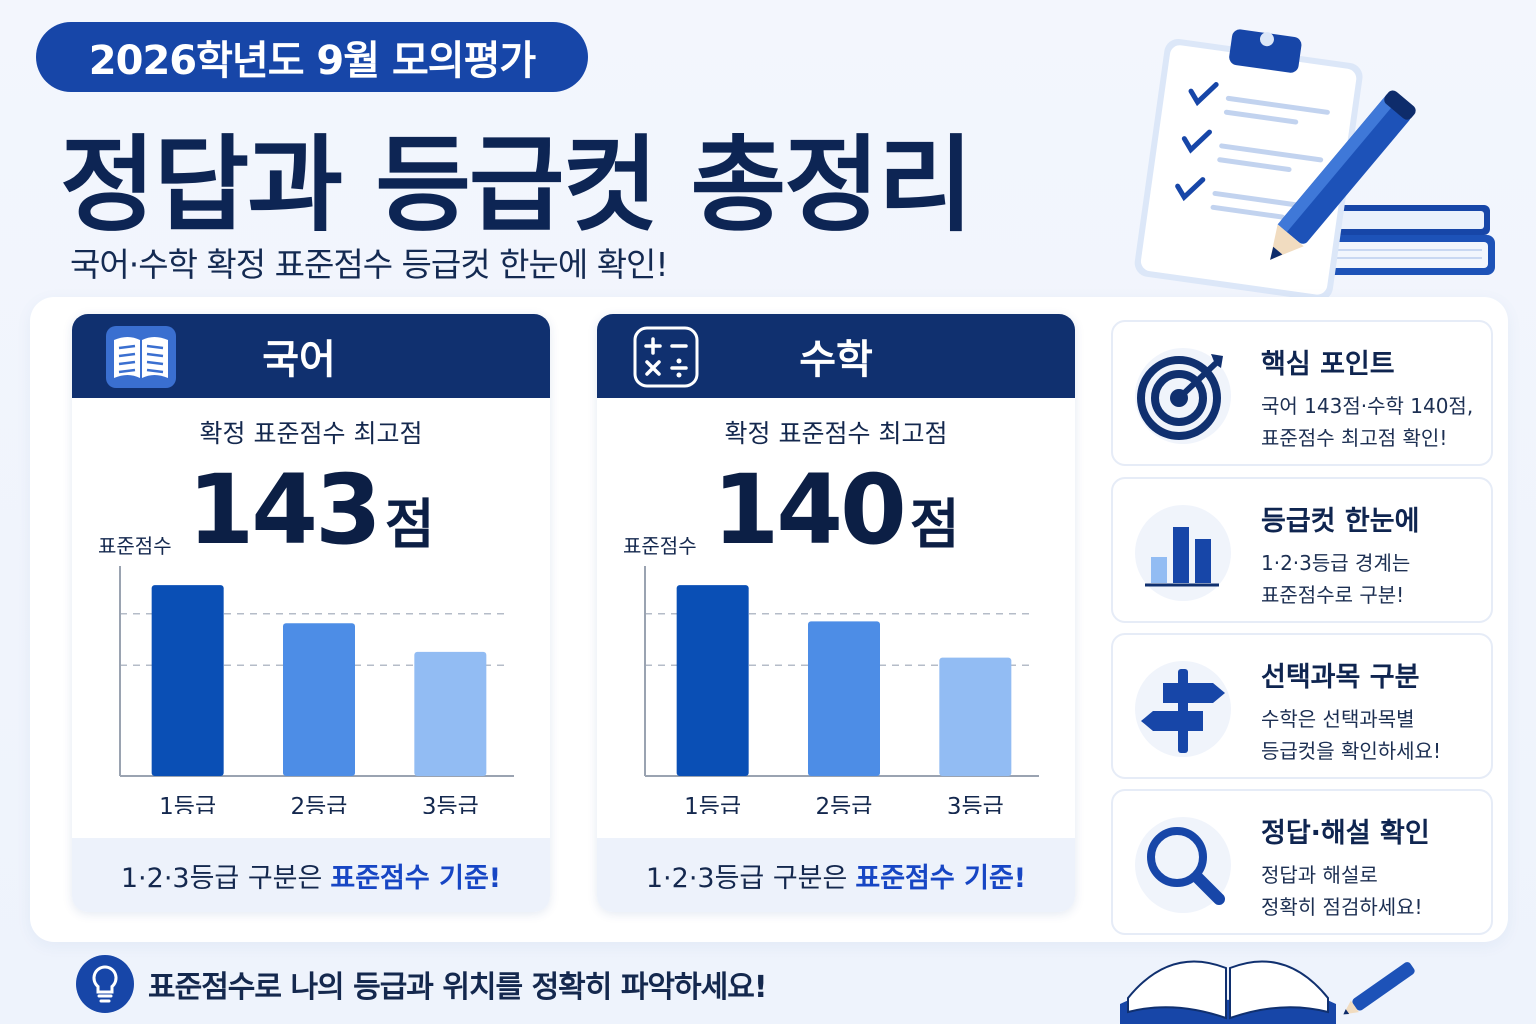  I want to click on korean-footer-highlight: 표준점수 기준!, so click(416, 878).